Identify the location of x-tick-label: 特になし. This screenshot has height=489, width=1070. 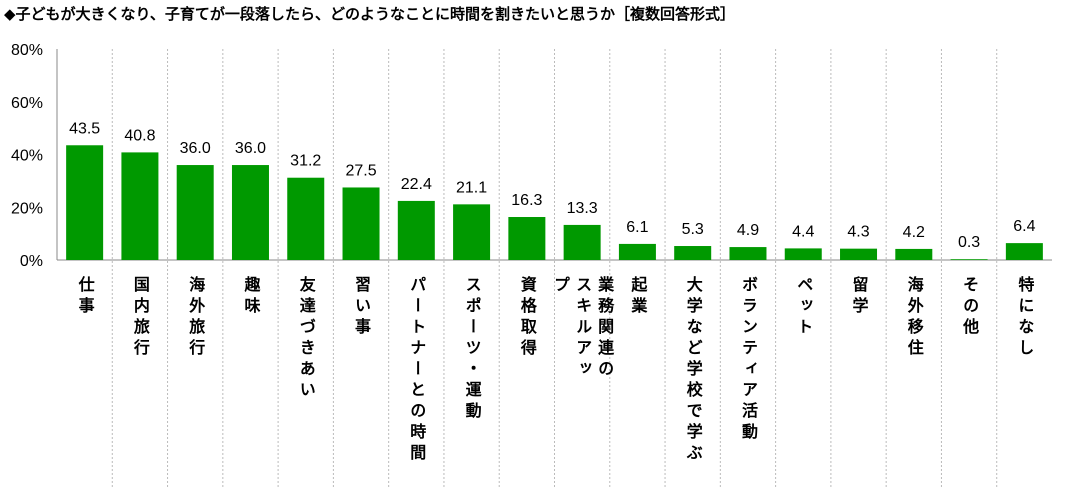
(1025, 318).